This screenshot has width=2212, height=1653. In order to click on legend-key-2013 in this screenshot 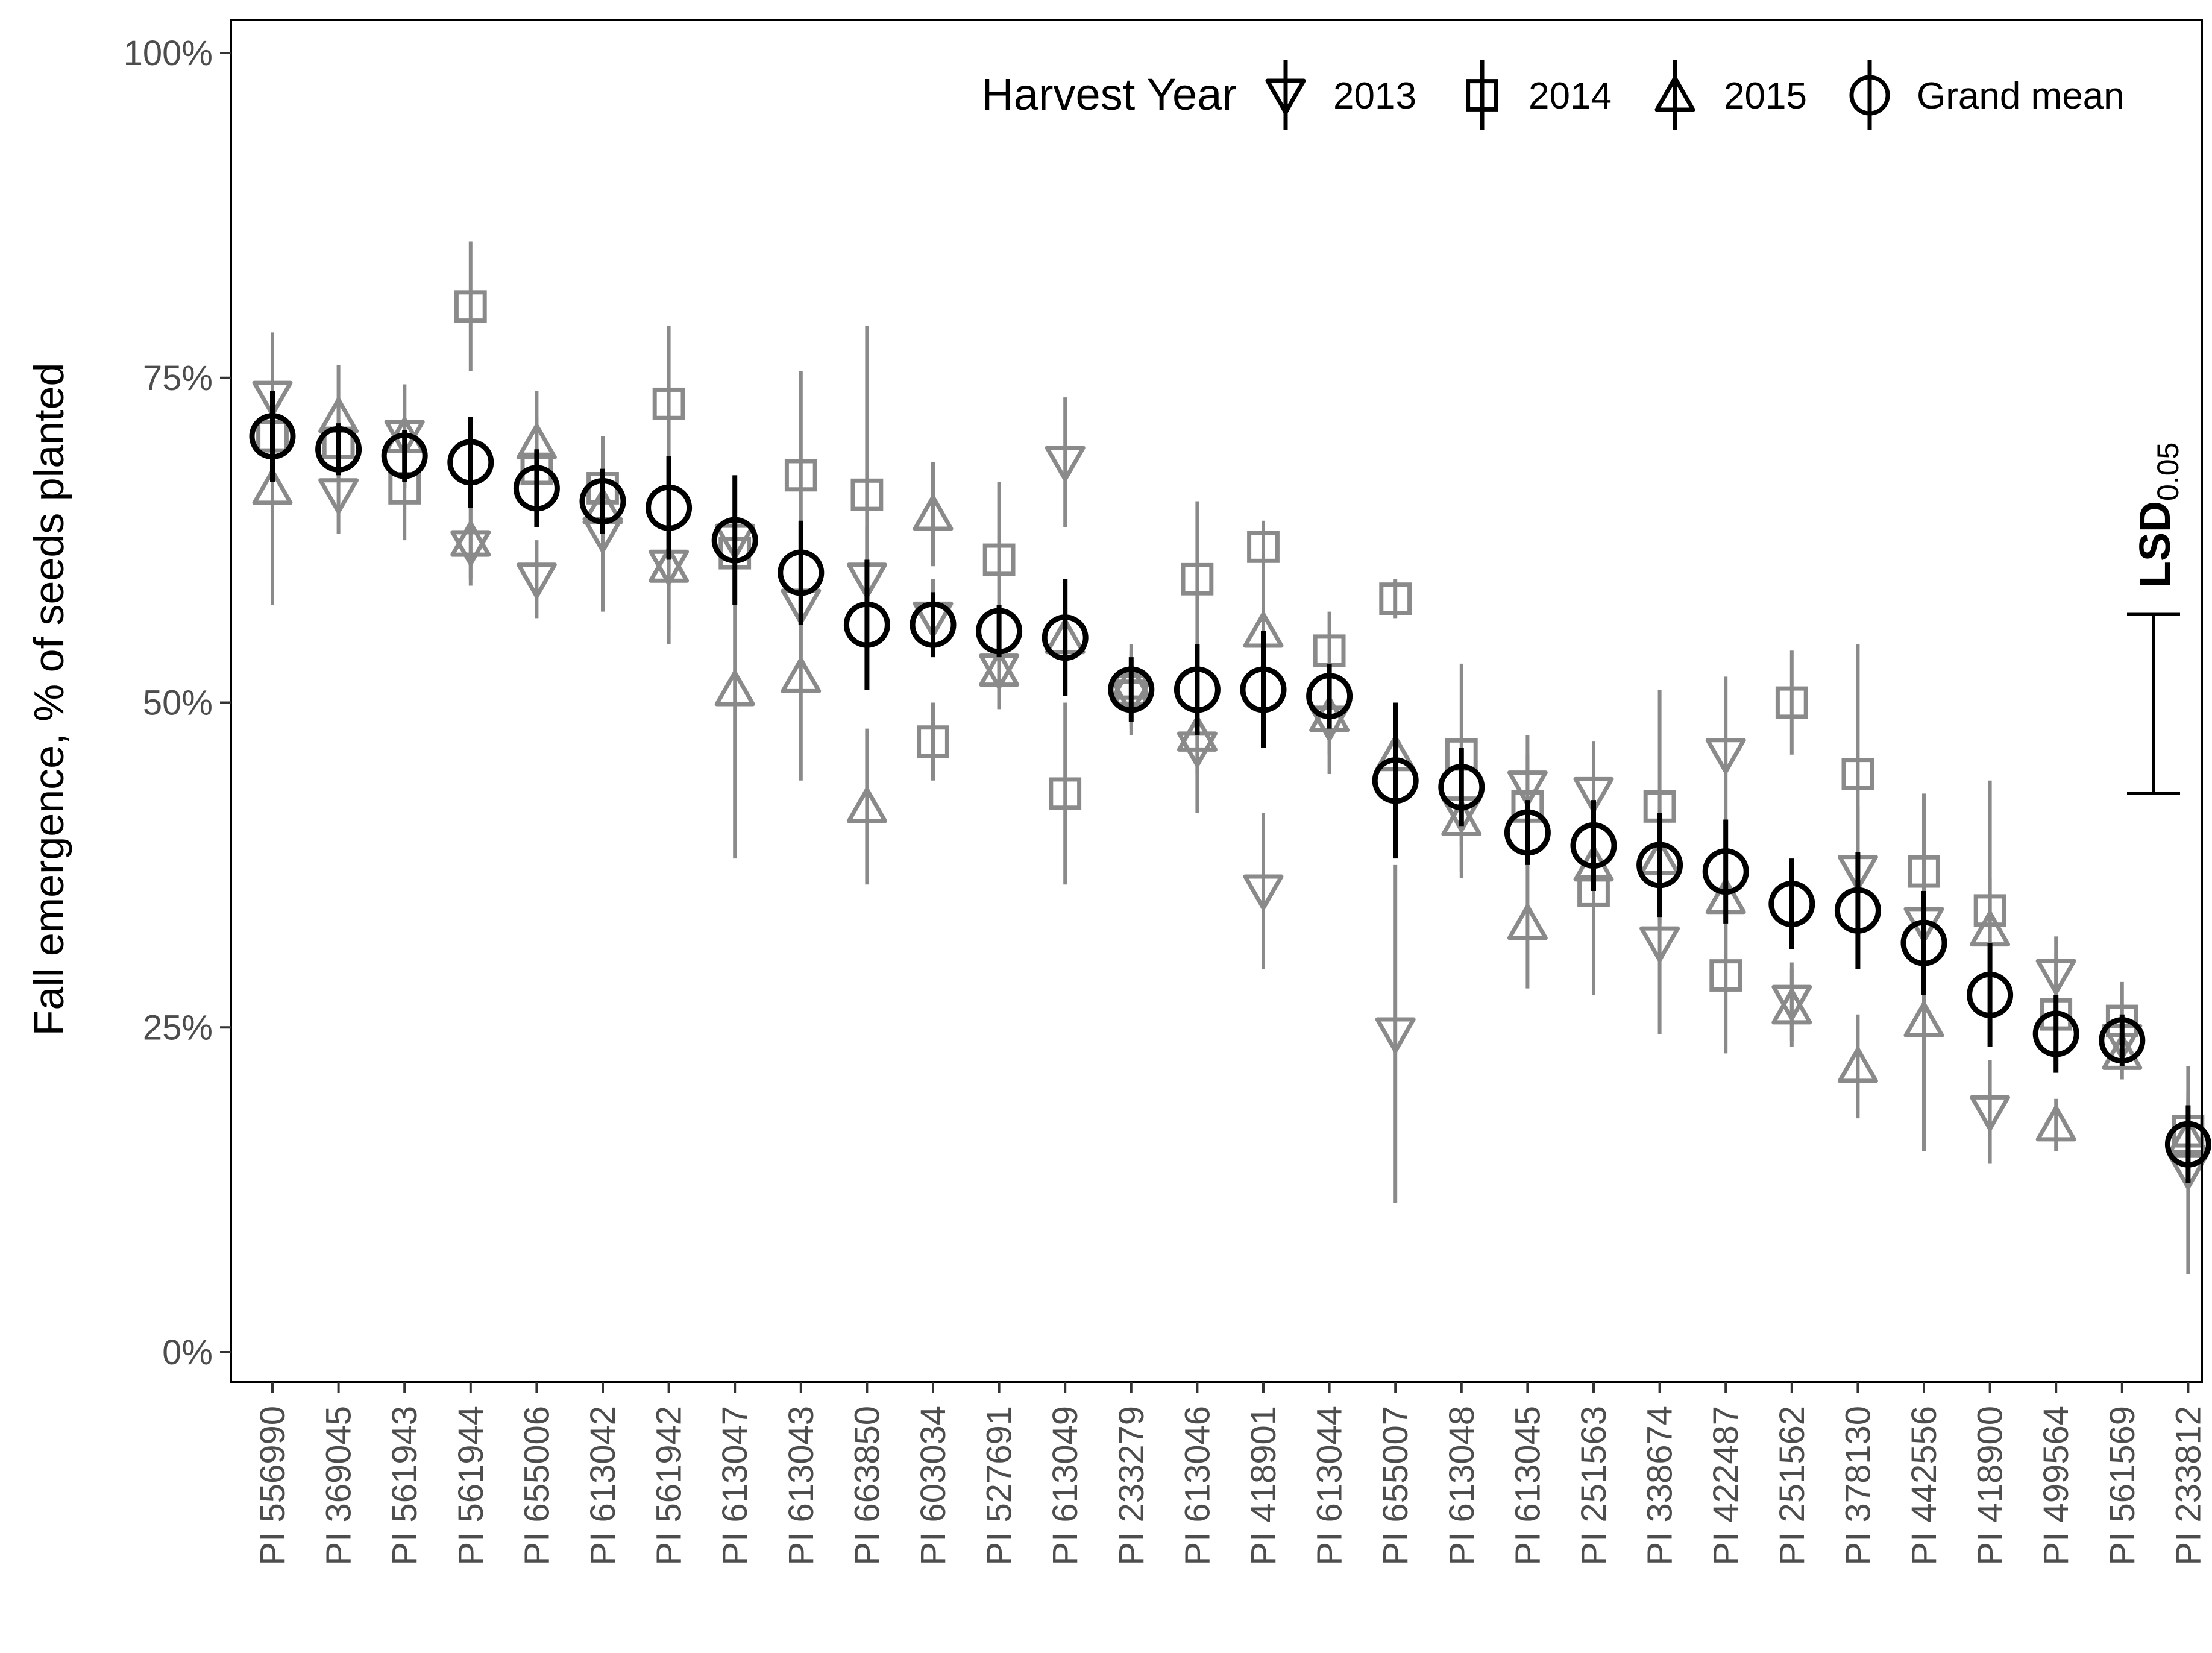, I will do `click(1286, 96)`.